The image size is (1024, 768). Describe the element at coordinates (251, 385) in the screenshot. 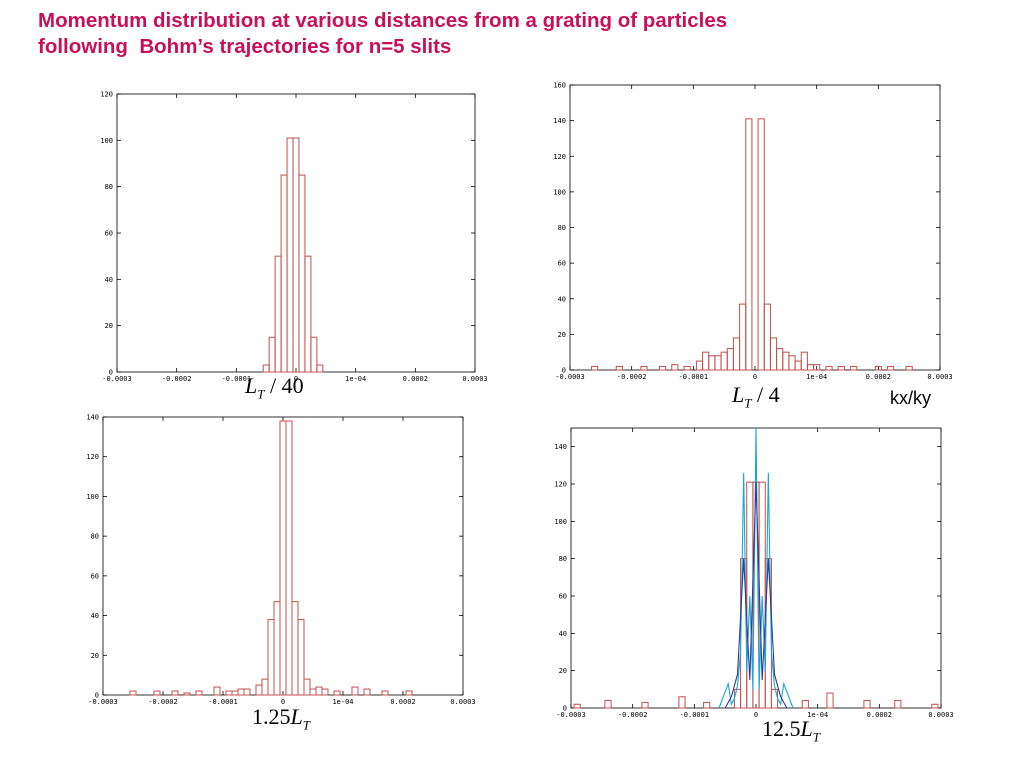

I see `distance-label-1-var: L` at that location.